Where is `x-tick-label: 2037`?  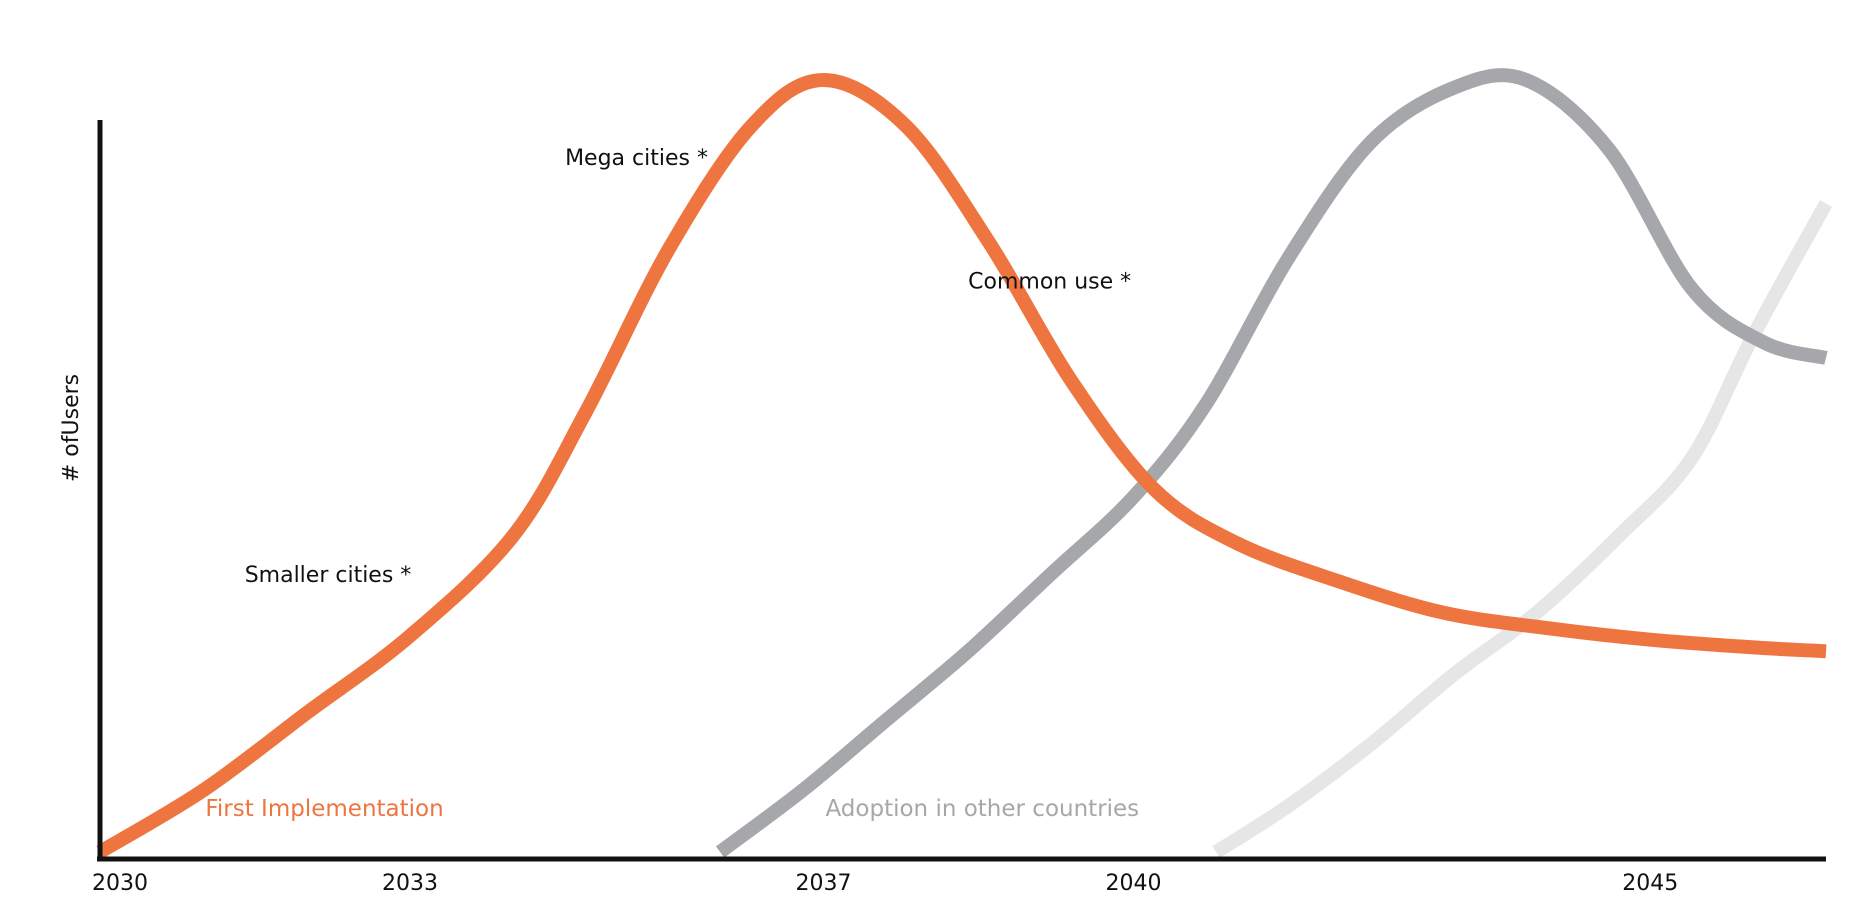 x-tick-label: 2037 is located at coordinates (823, 883).